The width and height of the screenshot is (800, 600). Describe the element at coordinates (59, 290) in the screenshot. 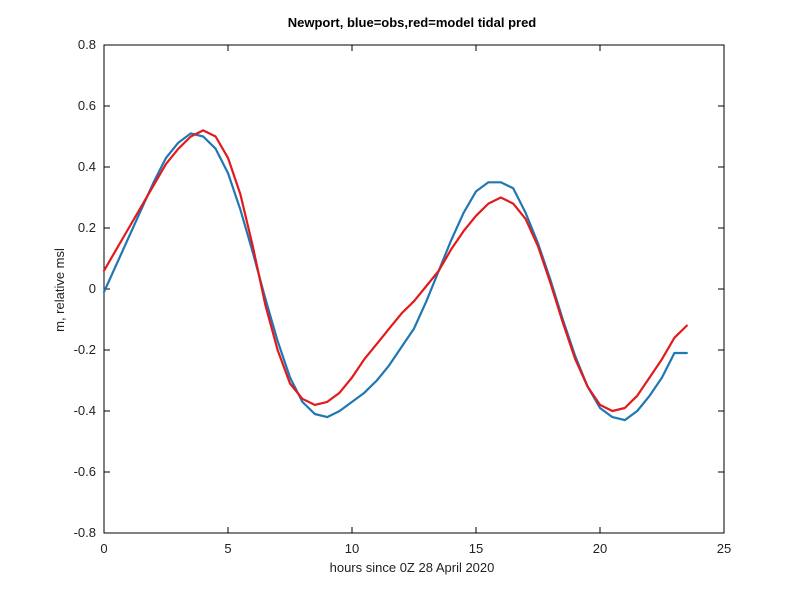

I see `y-axis-label: m, relative msl` at that location.